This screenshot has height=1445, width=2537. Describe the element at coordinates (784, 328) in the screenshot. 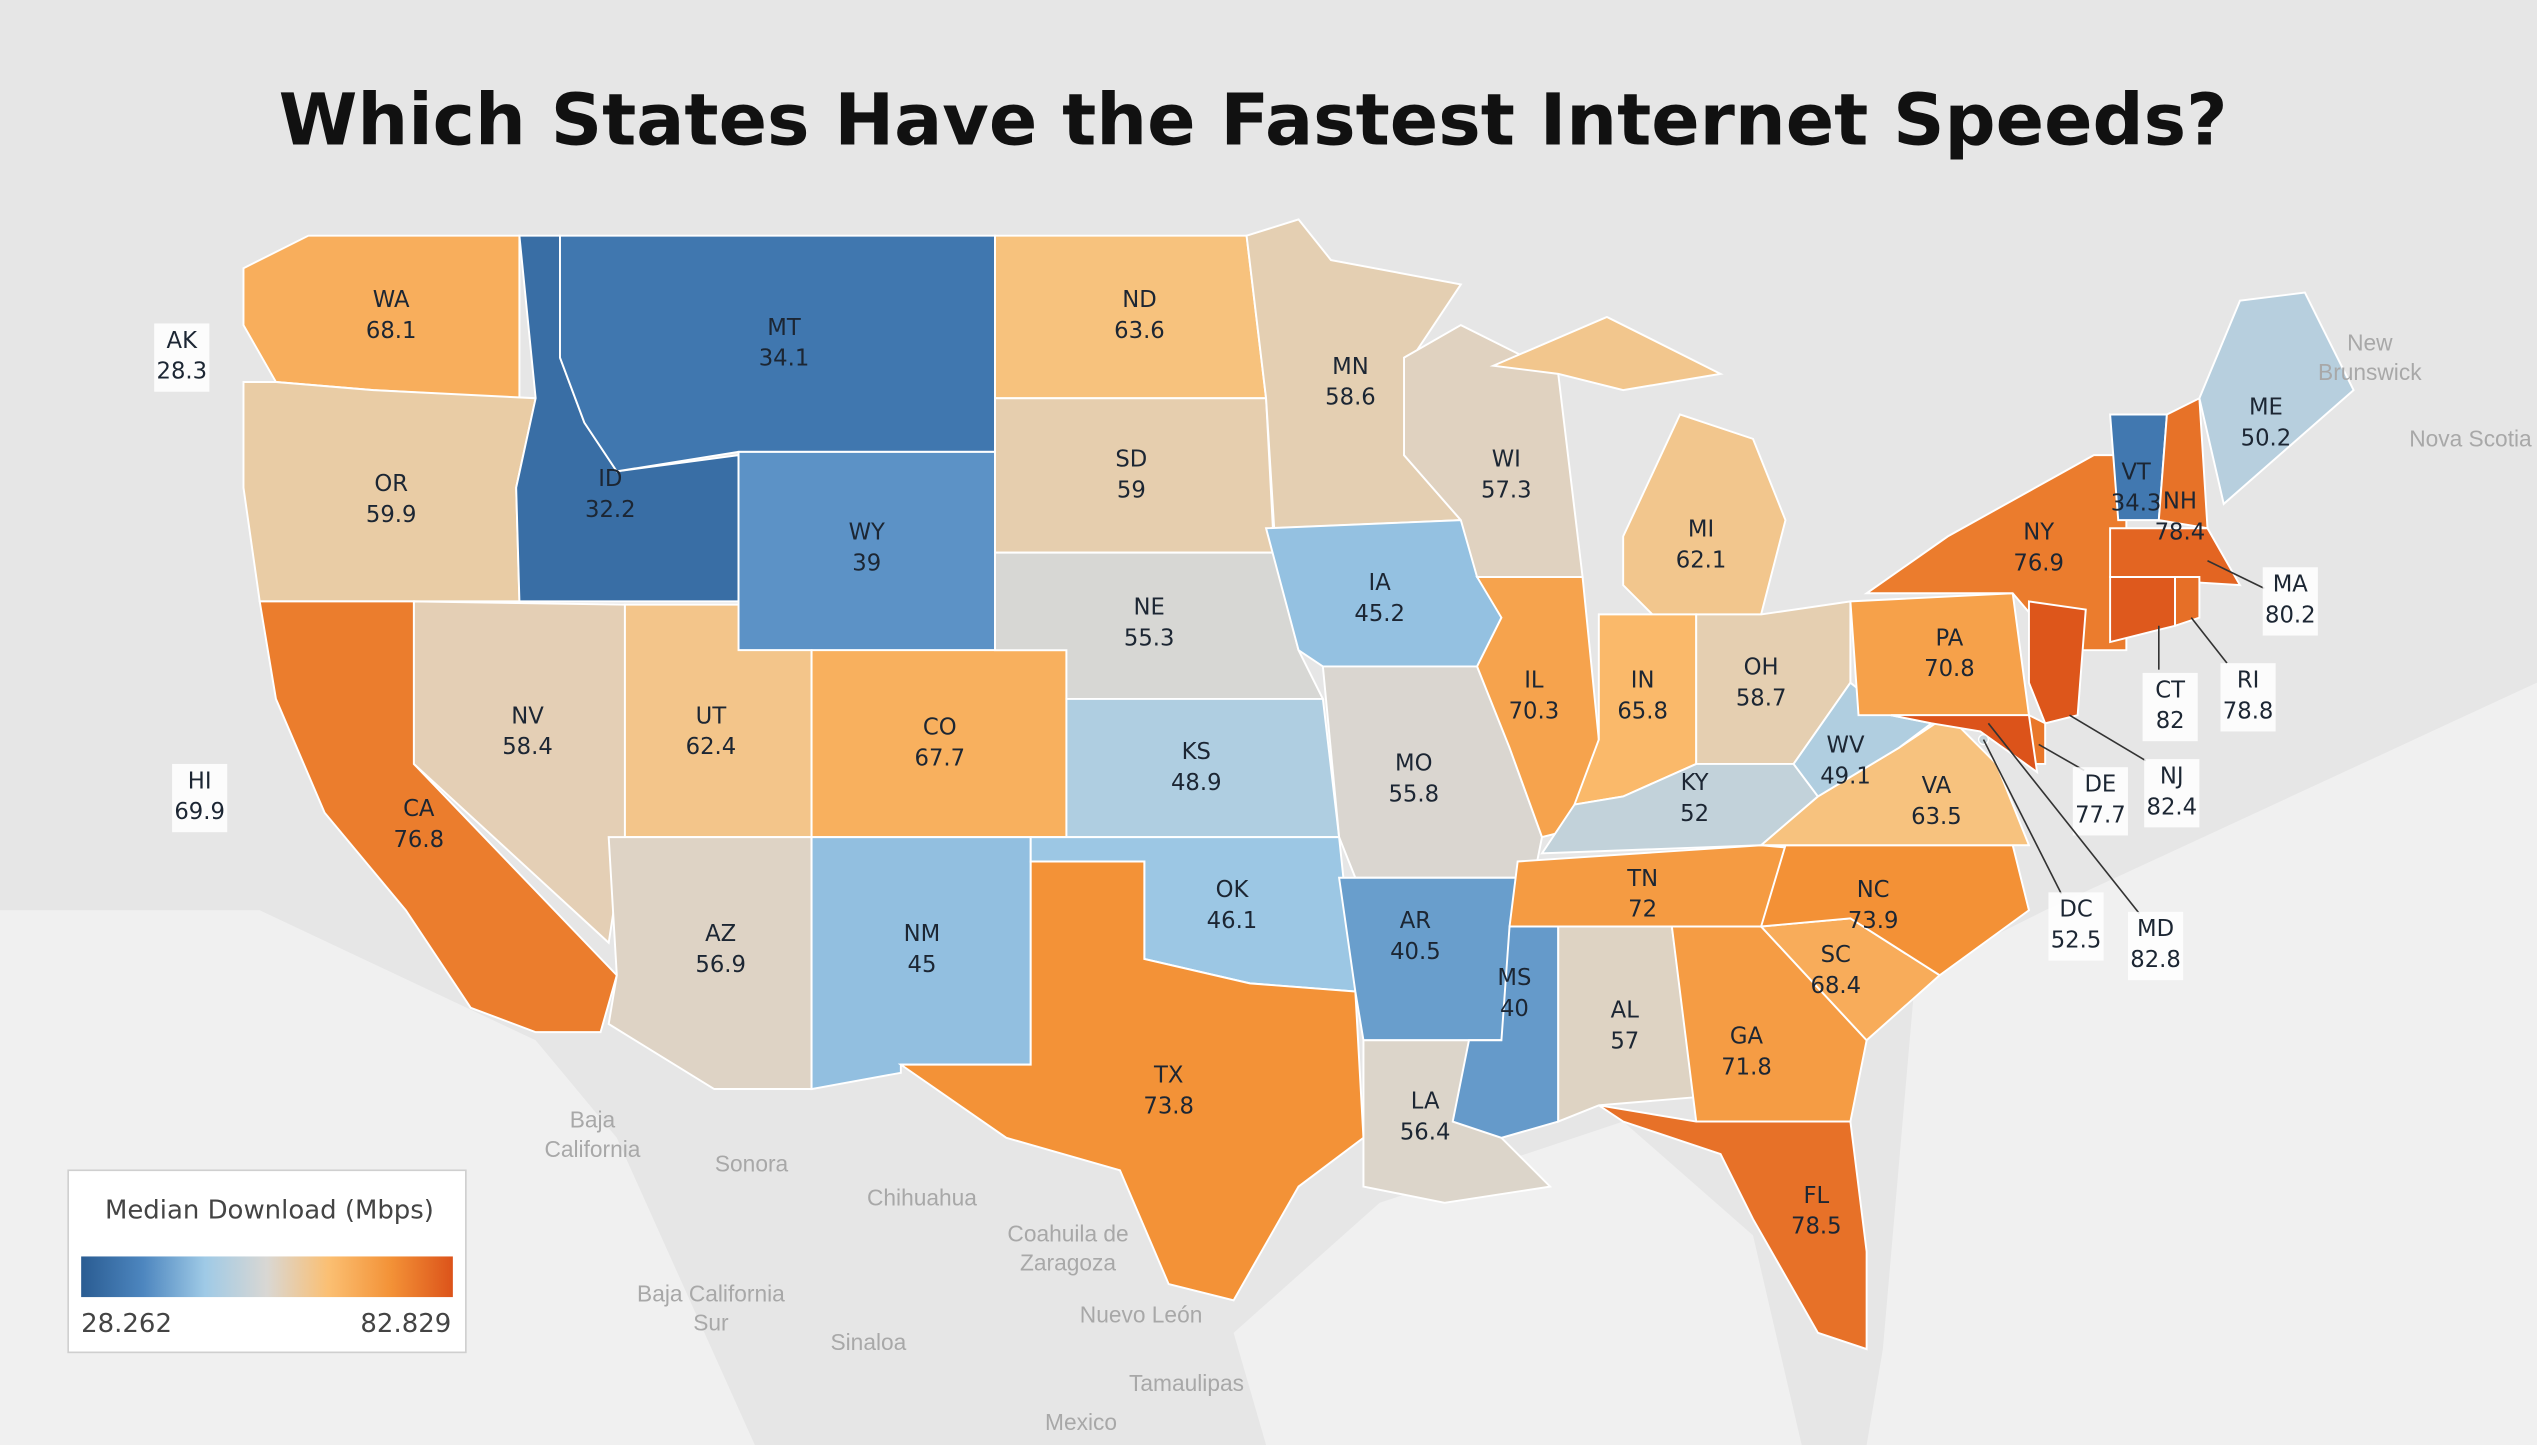

I see `state-code: MT` at that location.